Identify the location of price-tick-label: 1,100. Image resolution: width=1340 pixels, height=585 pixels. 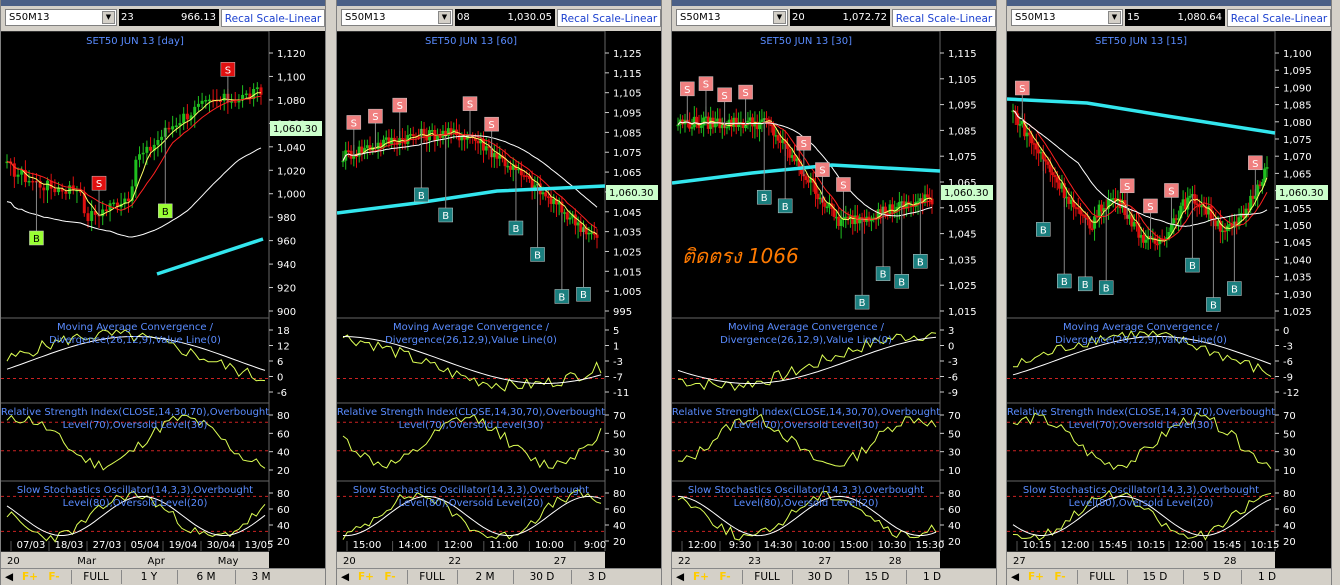
(291, 77).